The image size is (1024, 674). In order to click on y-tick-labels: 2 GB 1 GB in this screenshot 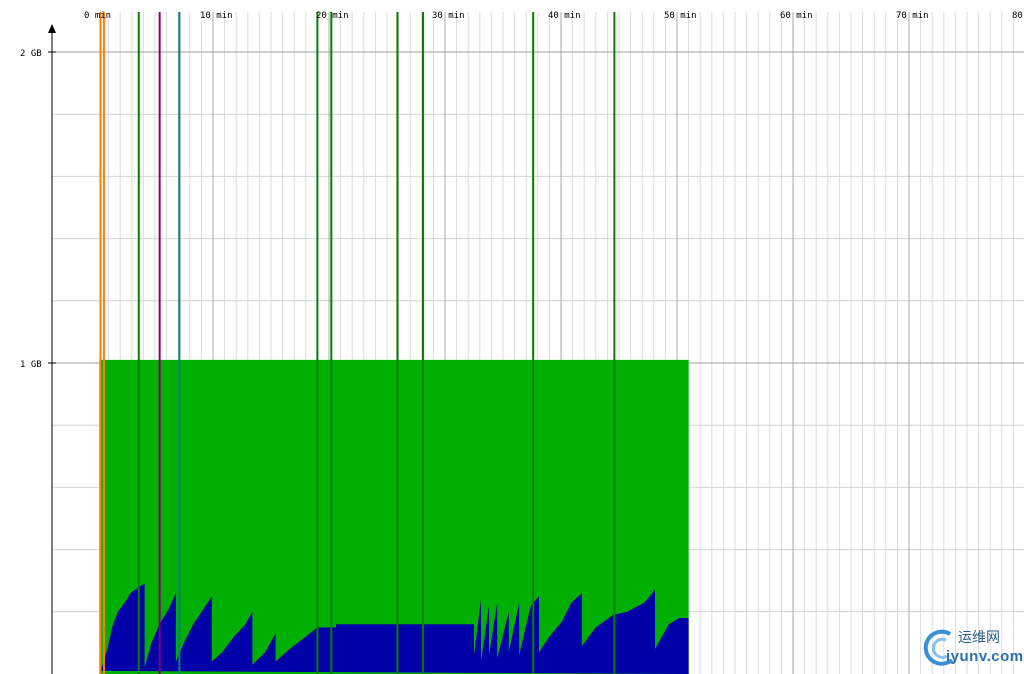, I will do `click(31, 209)`.